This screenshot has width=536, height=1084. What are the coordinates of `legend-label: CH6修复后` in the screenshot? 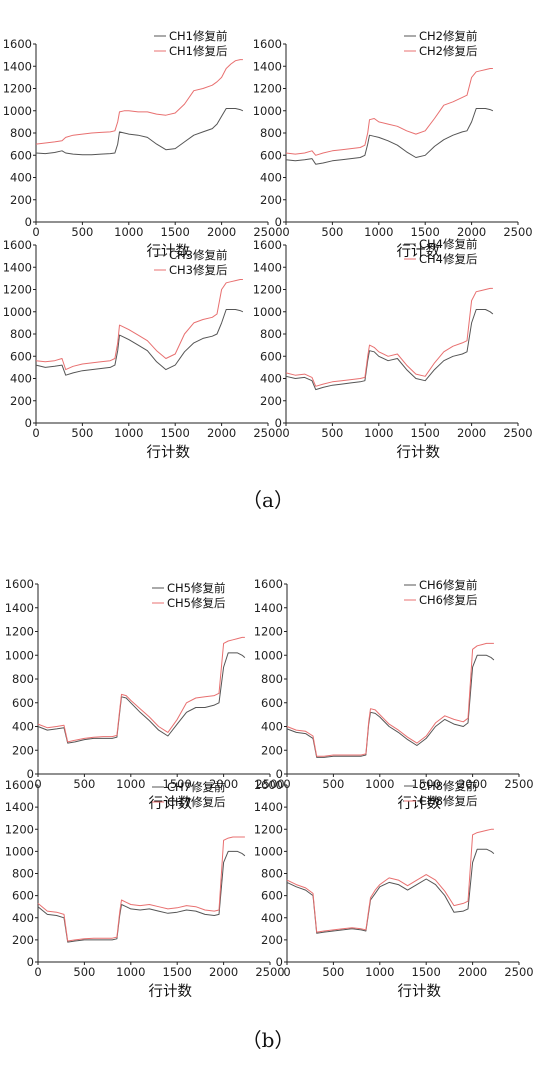 It's located at (448, 600).